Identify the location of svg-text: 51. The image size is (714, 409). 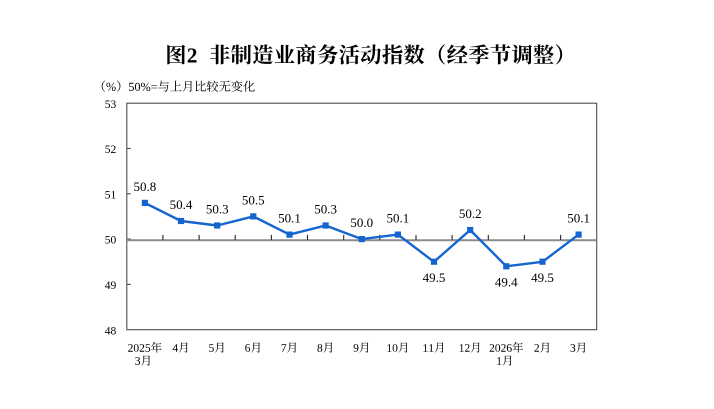
(111, 195).